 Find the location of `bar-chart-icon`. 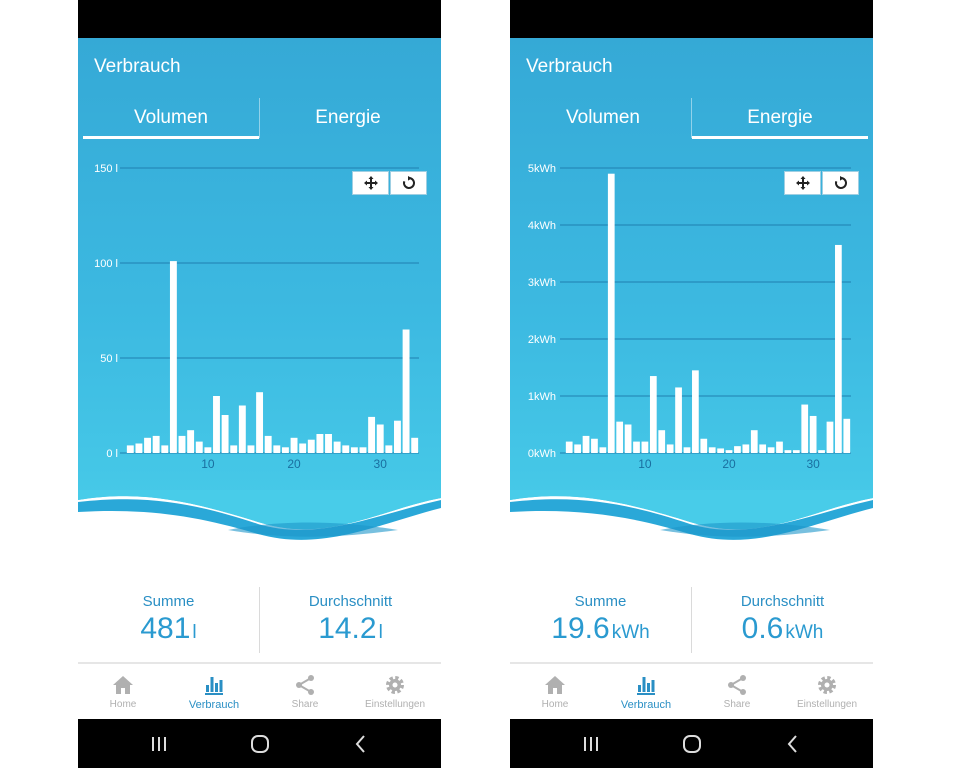

bar-chart-icon is located at coordinates (646, 686).